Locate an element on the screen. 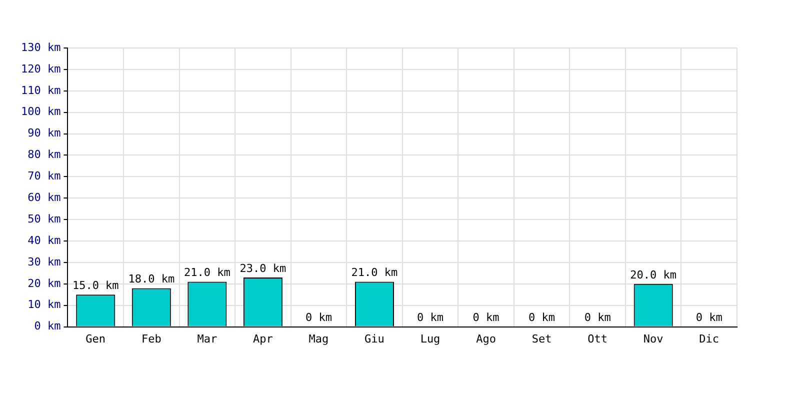  y-tick-label: 30 km is located at coordinates (45, 261).